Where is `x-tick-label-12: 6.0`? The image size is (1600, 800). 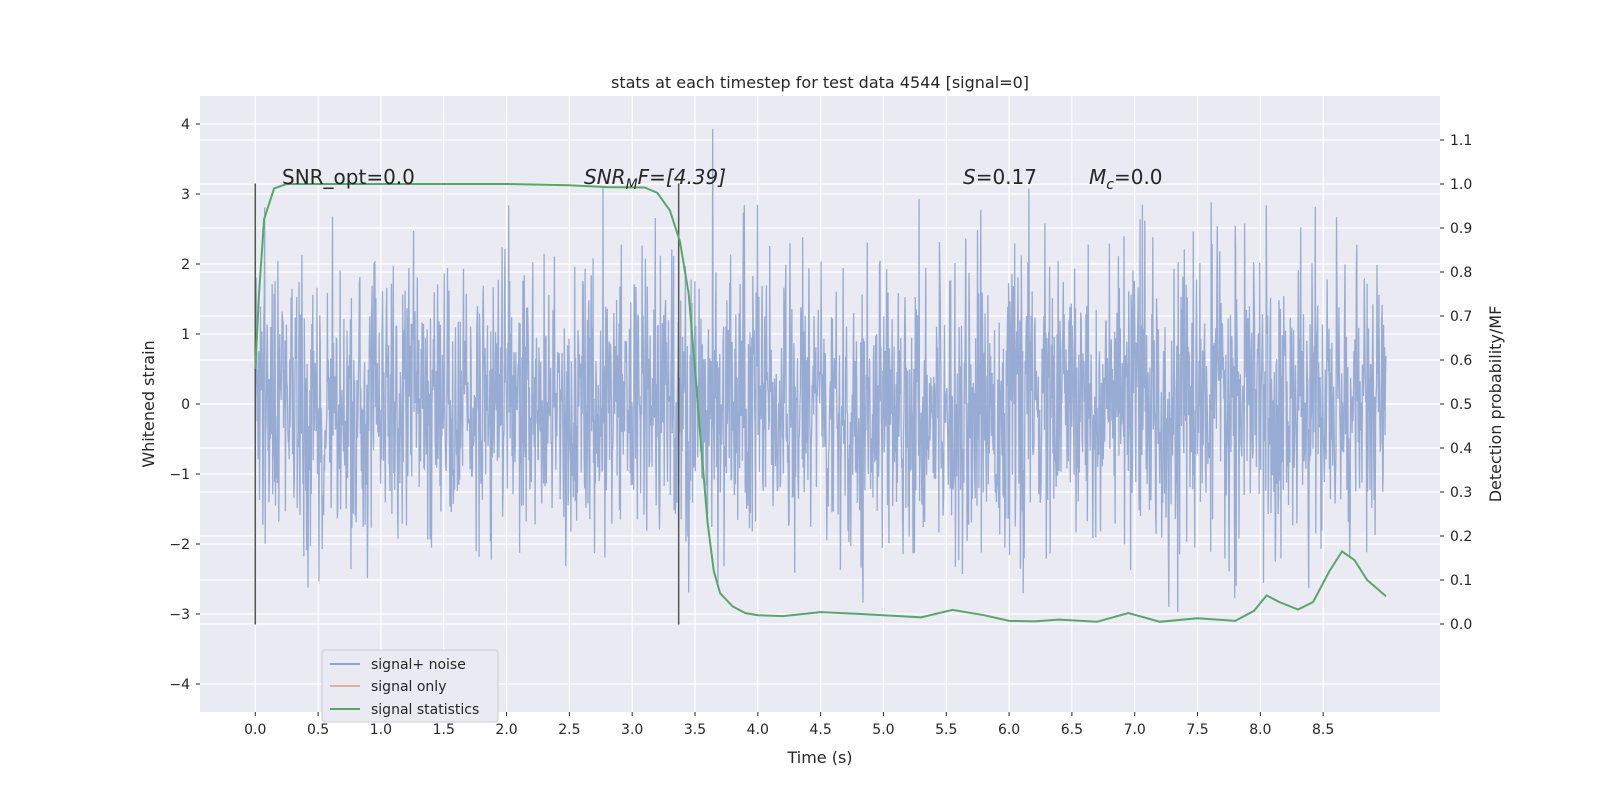
x-tick-label-12: 6.0 is located at coordinates (1009, 730).